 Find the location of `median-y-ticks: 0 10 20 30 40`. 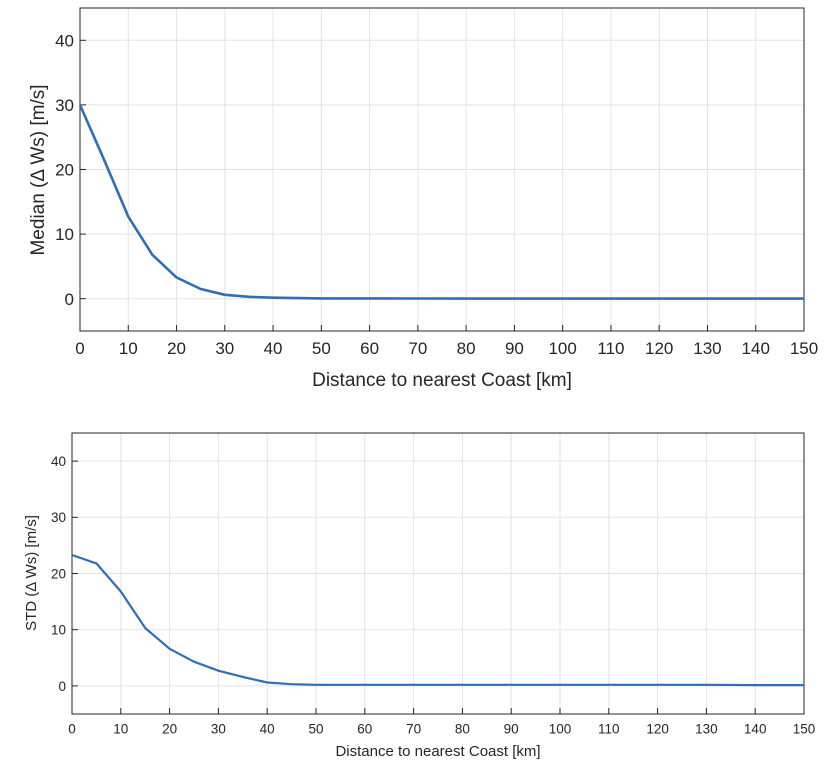

median-y-ticks: 0 10 20 30 40 is located at coordinates (70, 170).